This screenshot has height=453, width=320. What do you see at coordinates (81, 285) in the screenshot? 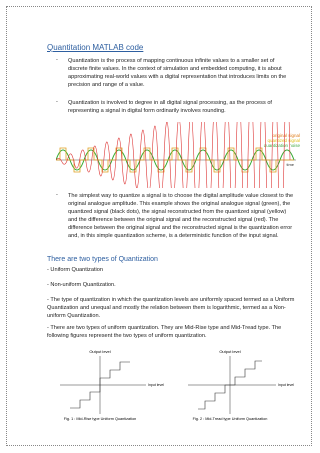
I see `list-item: - Non-uniform Quantization.` at bounding box center [81, 285].